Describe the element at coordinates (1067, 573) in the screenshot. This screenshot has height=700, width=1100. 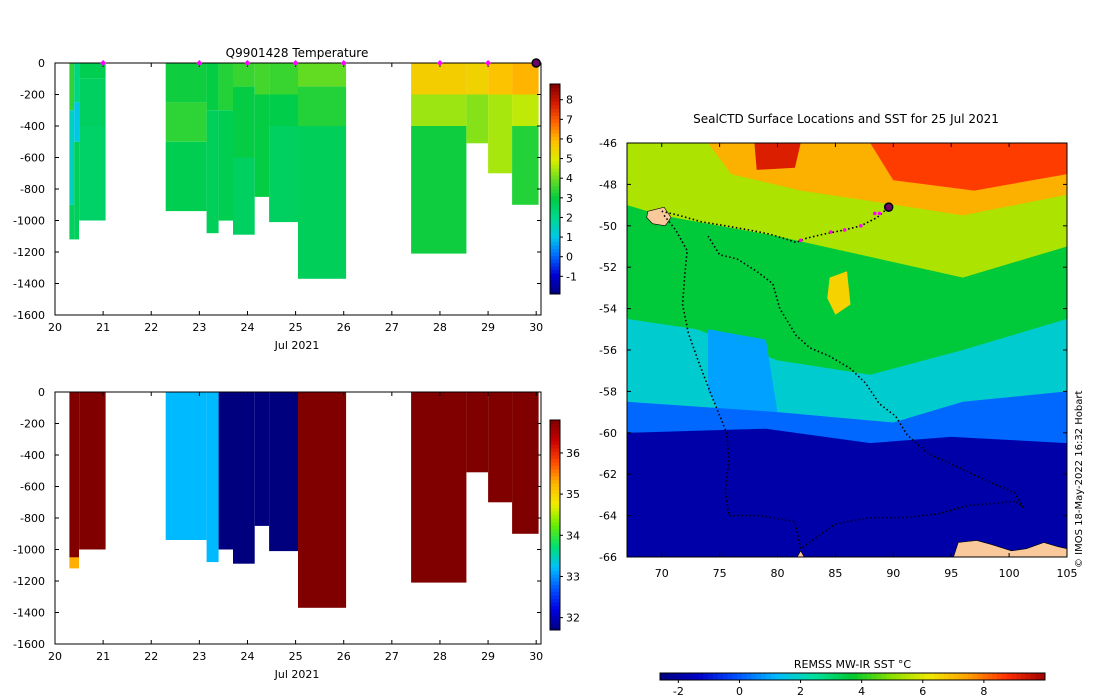
I see `x-tick-label: 105` at that location.